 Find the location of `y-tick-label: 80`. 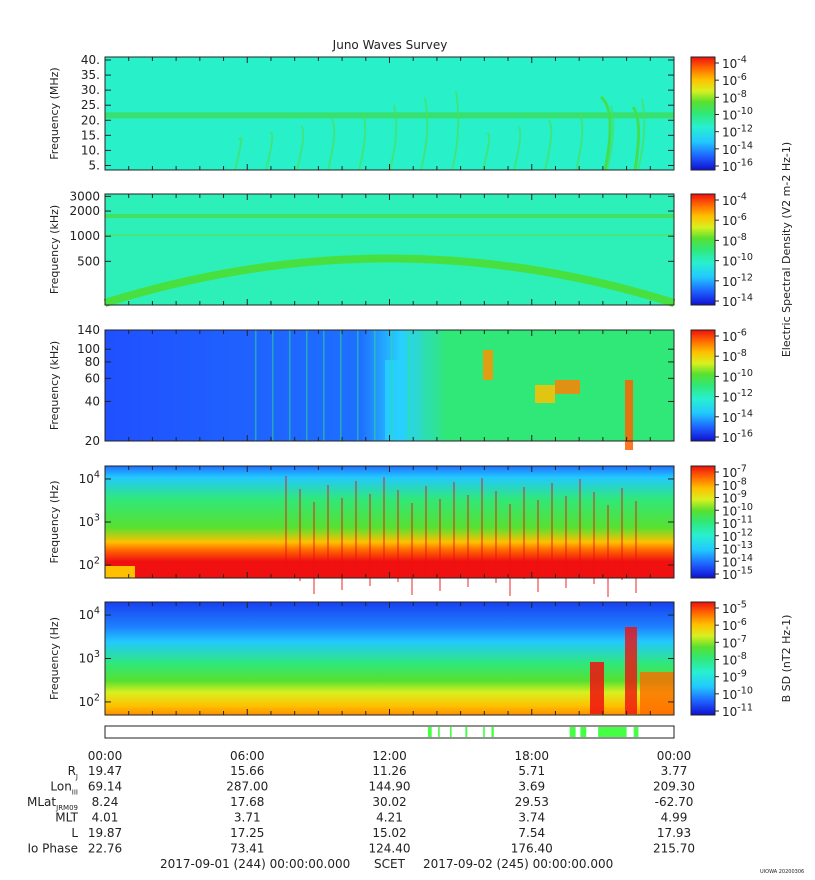

y-tick-label: 80 is located at coordinates (92, 362).